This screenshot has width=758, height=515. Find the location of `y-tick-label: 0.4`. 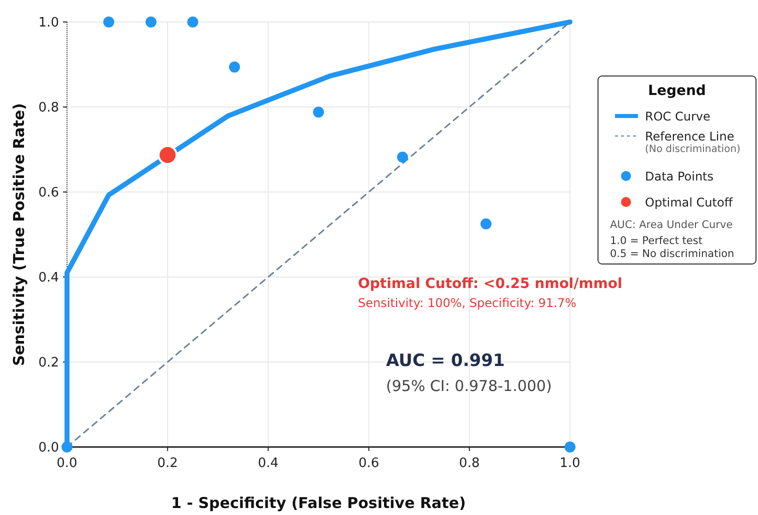

y-tick-label: 0.4 is located at coordinates (48, 278).